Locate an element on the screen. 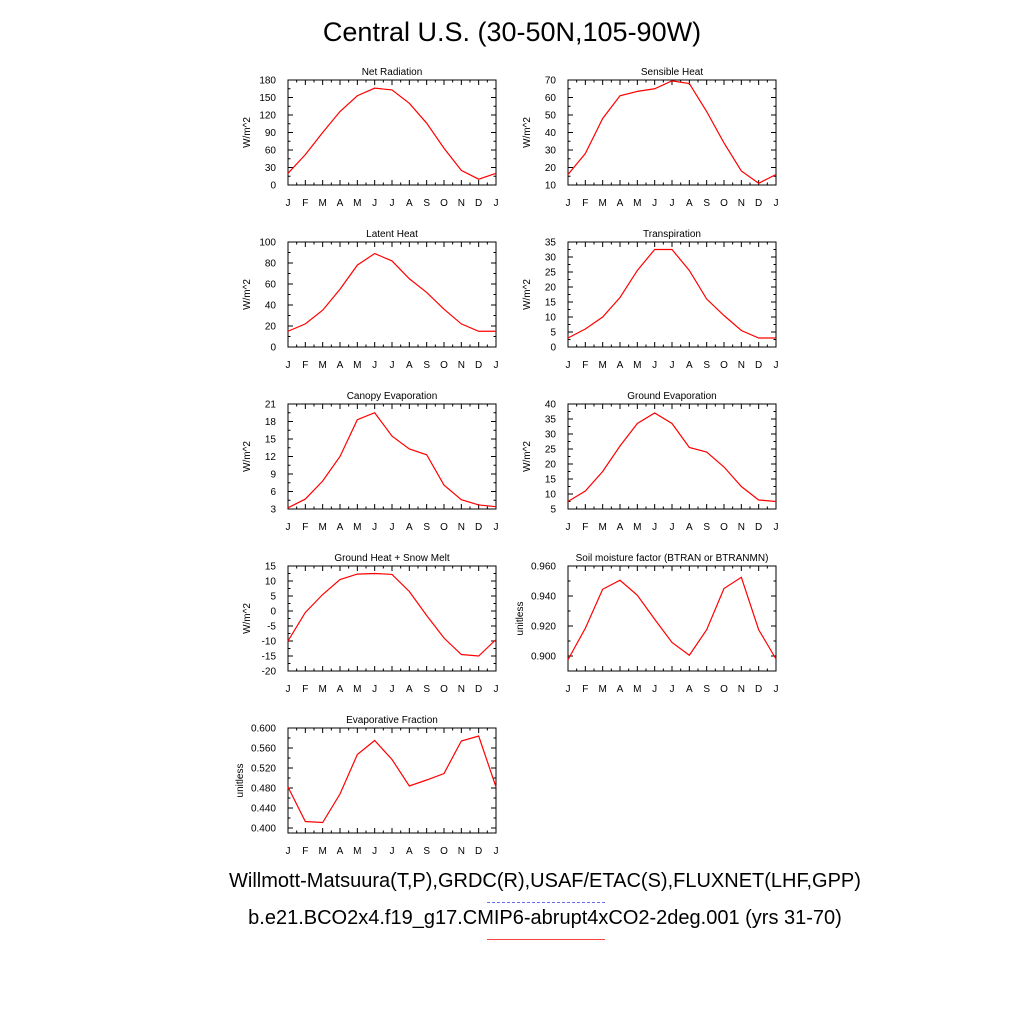 Image resolution: width=1024 pixels, height=1024 pixels. y-tick-label: 0.900 is located at coordinates (543, 657).